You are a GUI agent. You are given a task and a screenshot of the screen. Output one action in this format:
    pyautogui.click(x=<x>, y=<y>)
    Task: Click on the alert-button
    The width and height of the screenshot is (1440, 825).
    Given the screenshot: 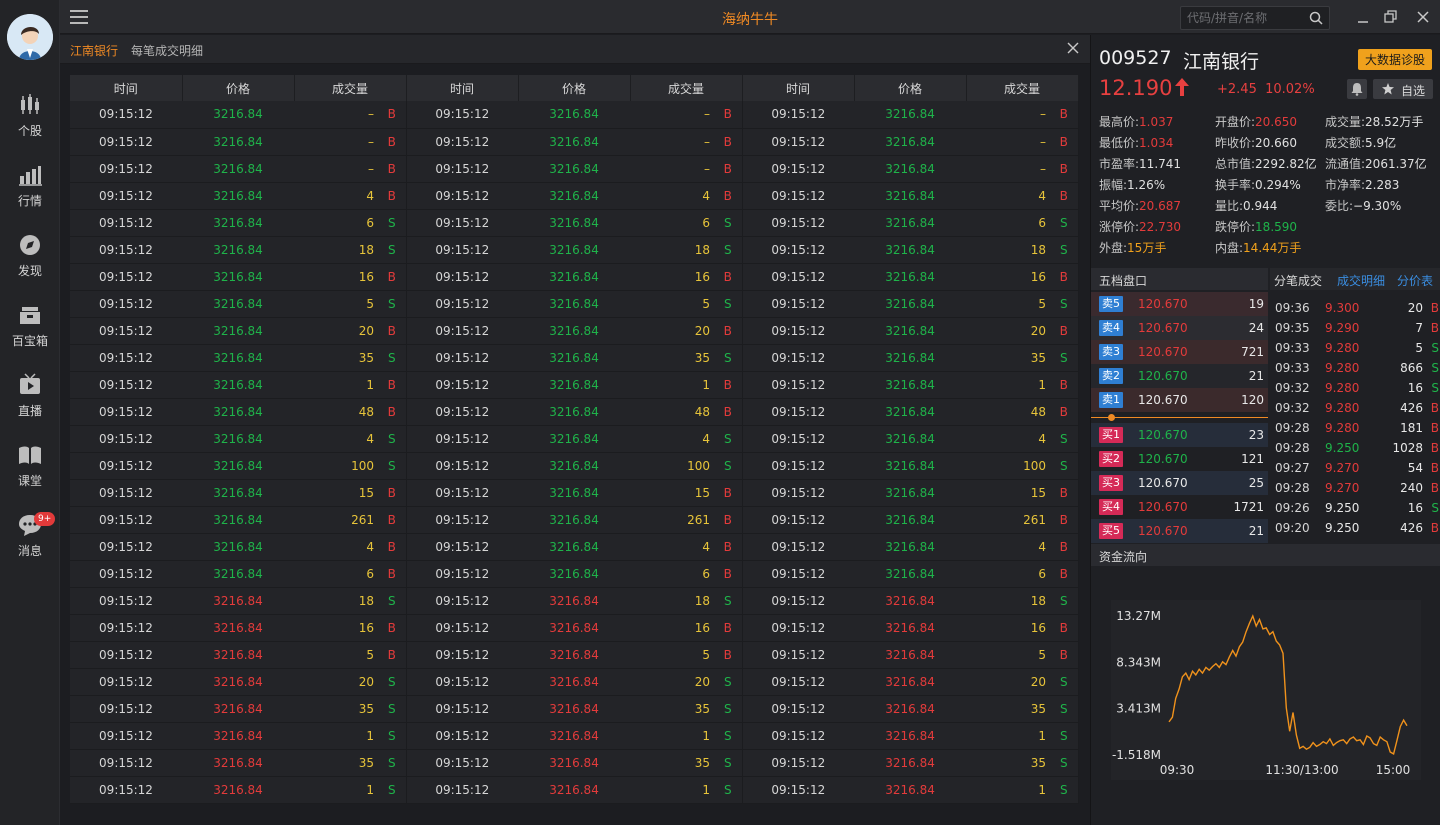 What is the action you would take?
    pyautogui.click(x=1357, y=89)
    